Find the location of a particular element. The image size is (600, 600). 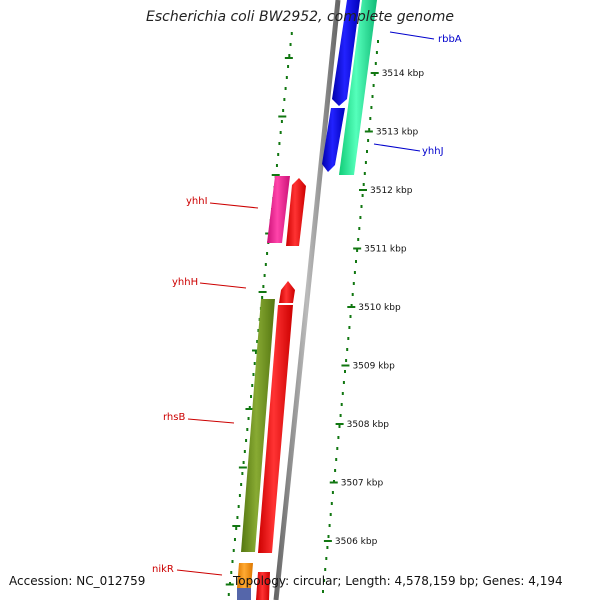

gene-rhsB-feature is located at coordinates (258, 425).